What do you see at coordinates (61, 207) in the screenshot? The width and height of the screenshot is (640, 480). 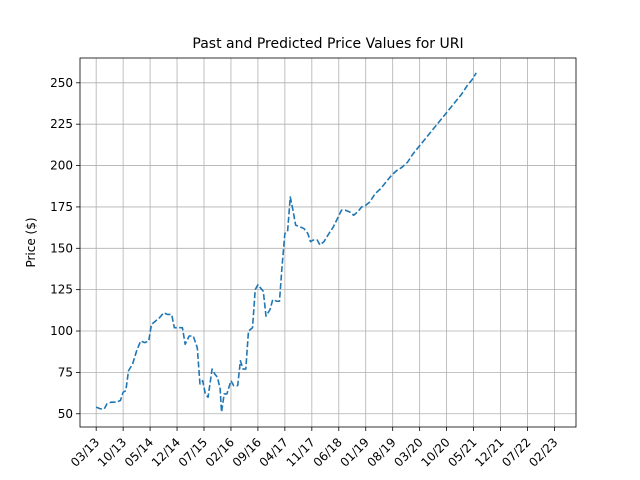 I see `y-tick-label: 175` at bounding box center [61, 207].